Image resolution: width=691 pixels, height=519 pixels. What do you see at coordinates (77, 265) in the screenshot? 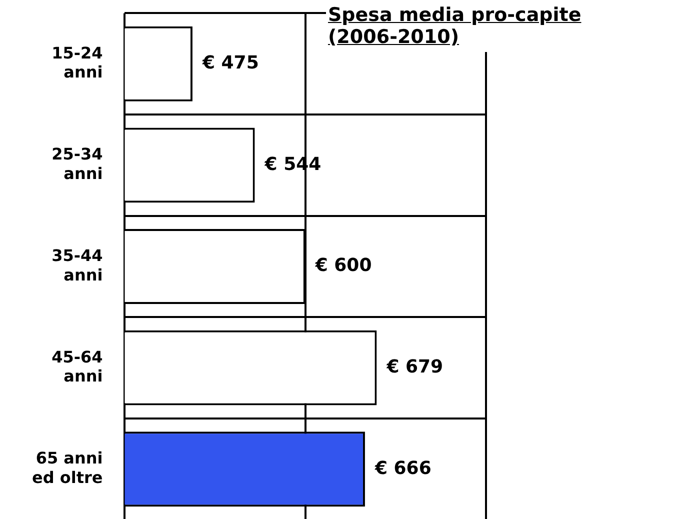
I see `y-tick-label: 35-44 anni` at bounding box center [77, 265].